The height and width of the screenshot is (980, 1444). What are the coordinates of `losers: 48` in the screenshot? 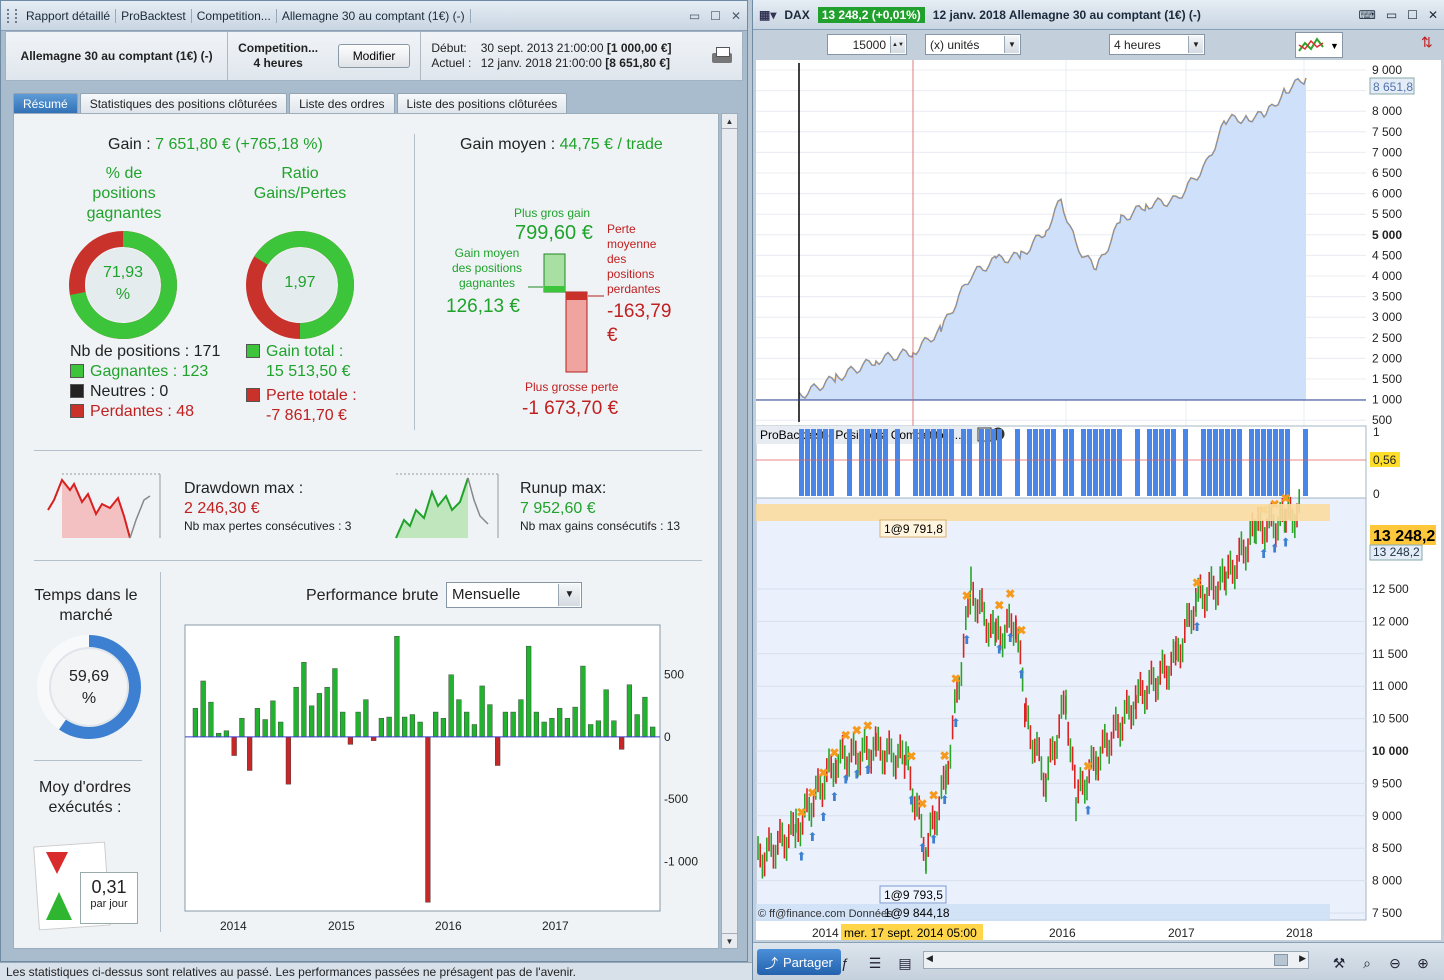 It's located at (185, 411).